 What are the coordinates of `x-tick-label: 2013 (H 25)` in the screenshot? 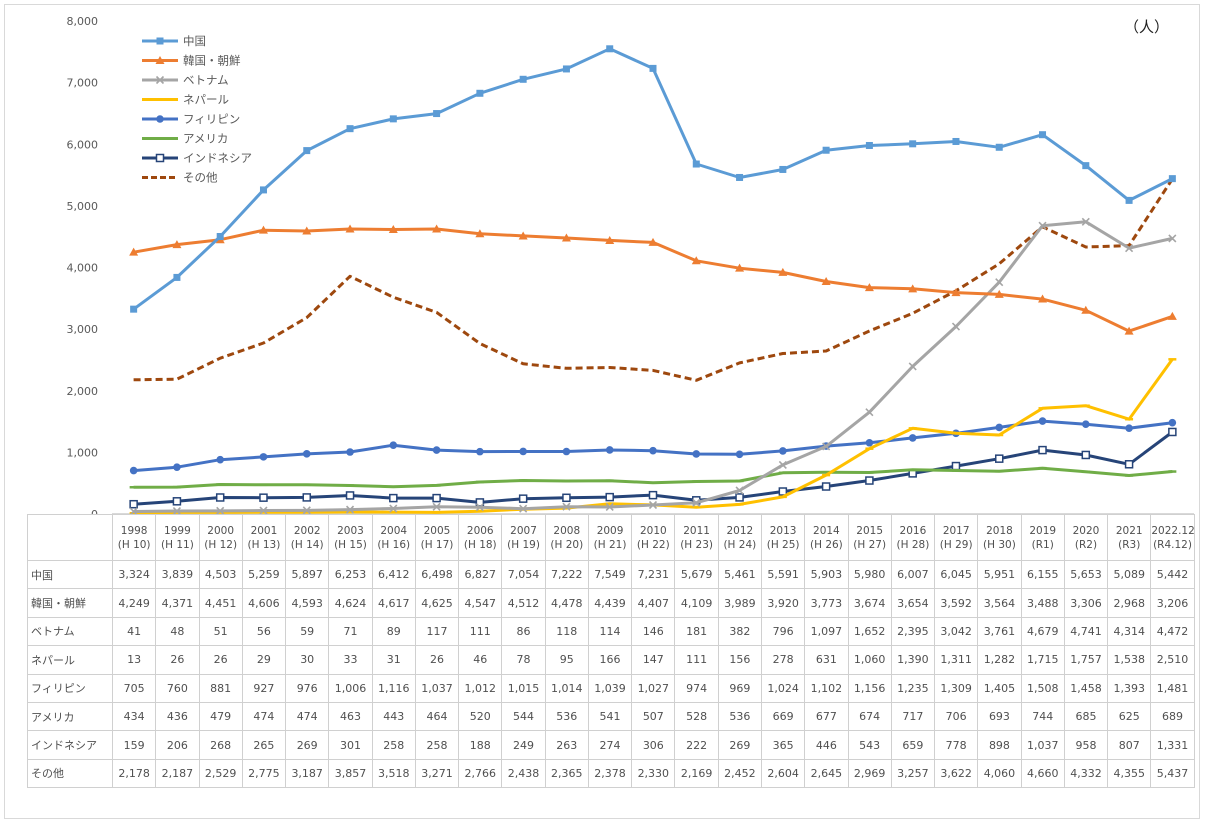 It's located at (783, 537).